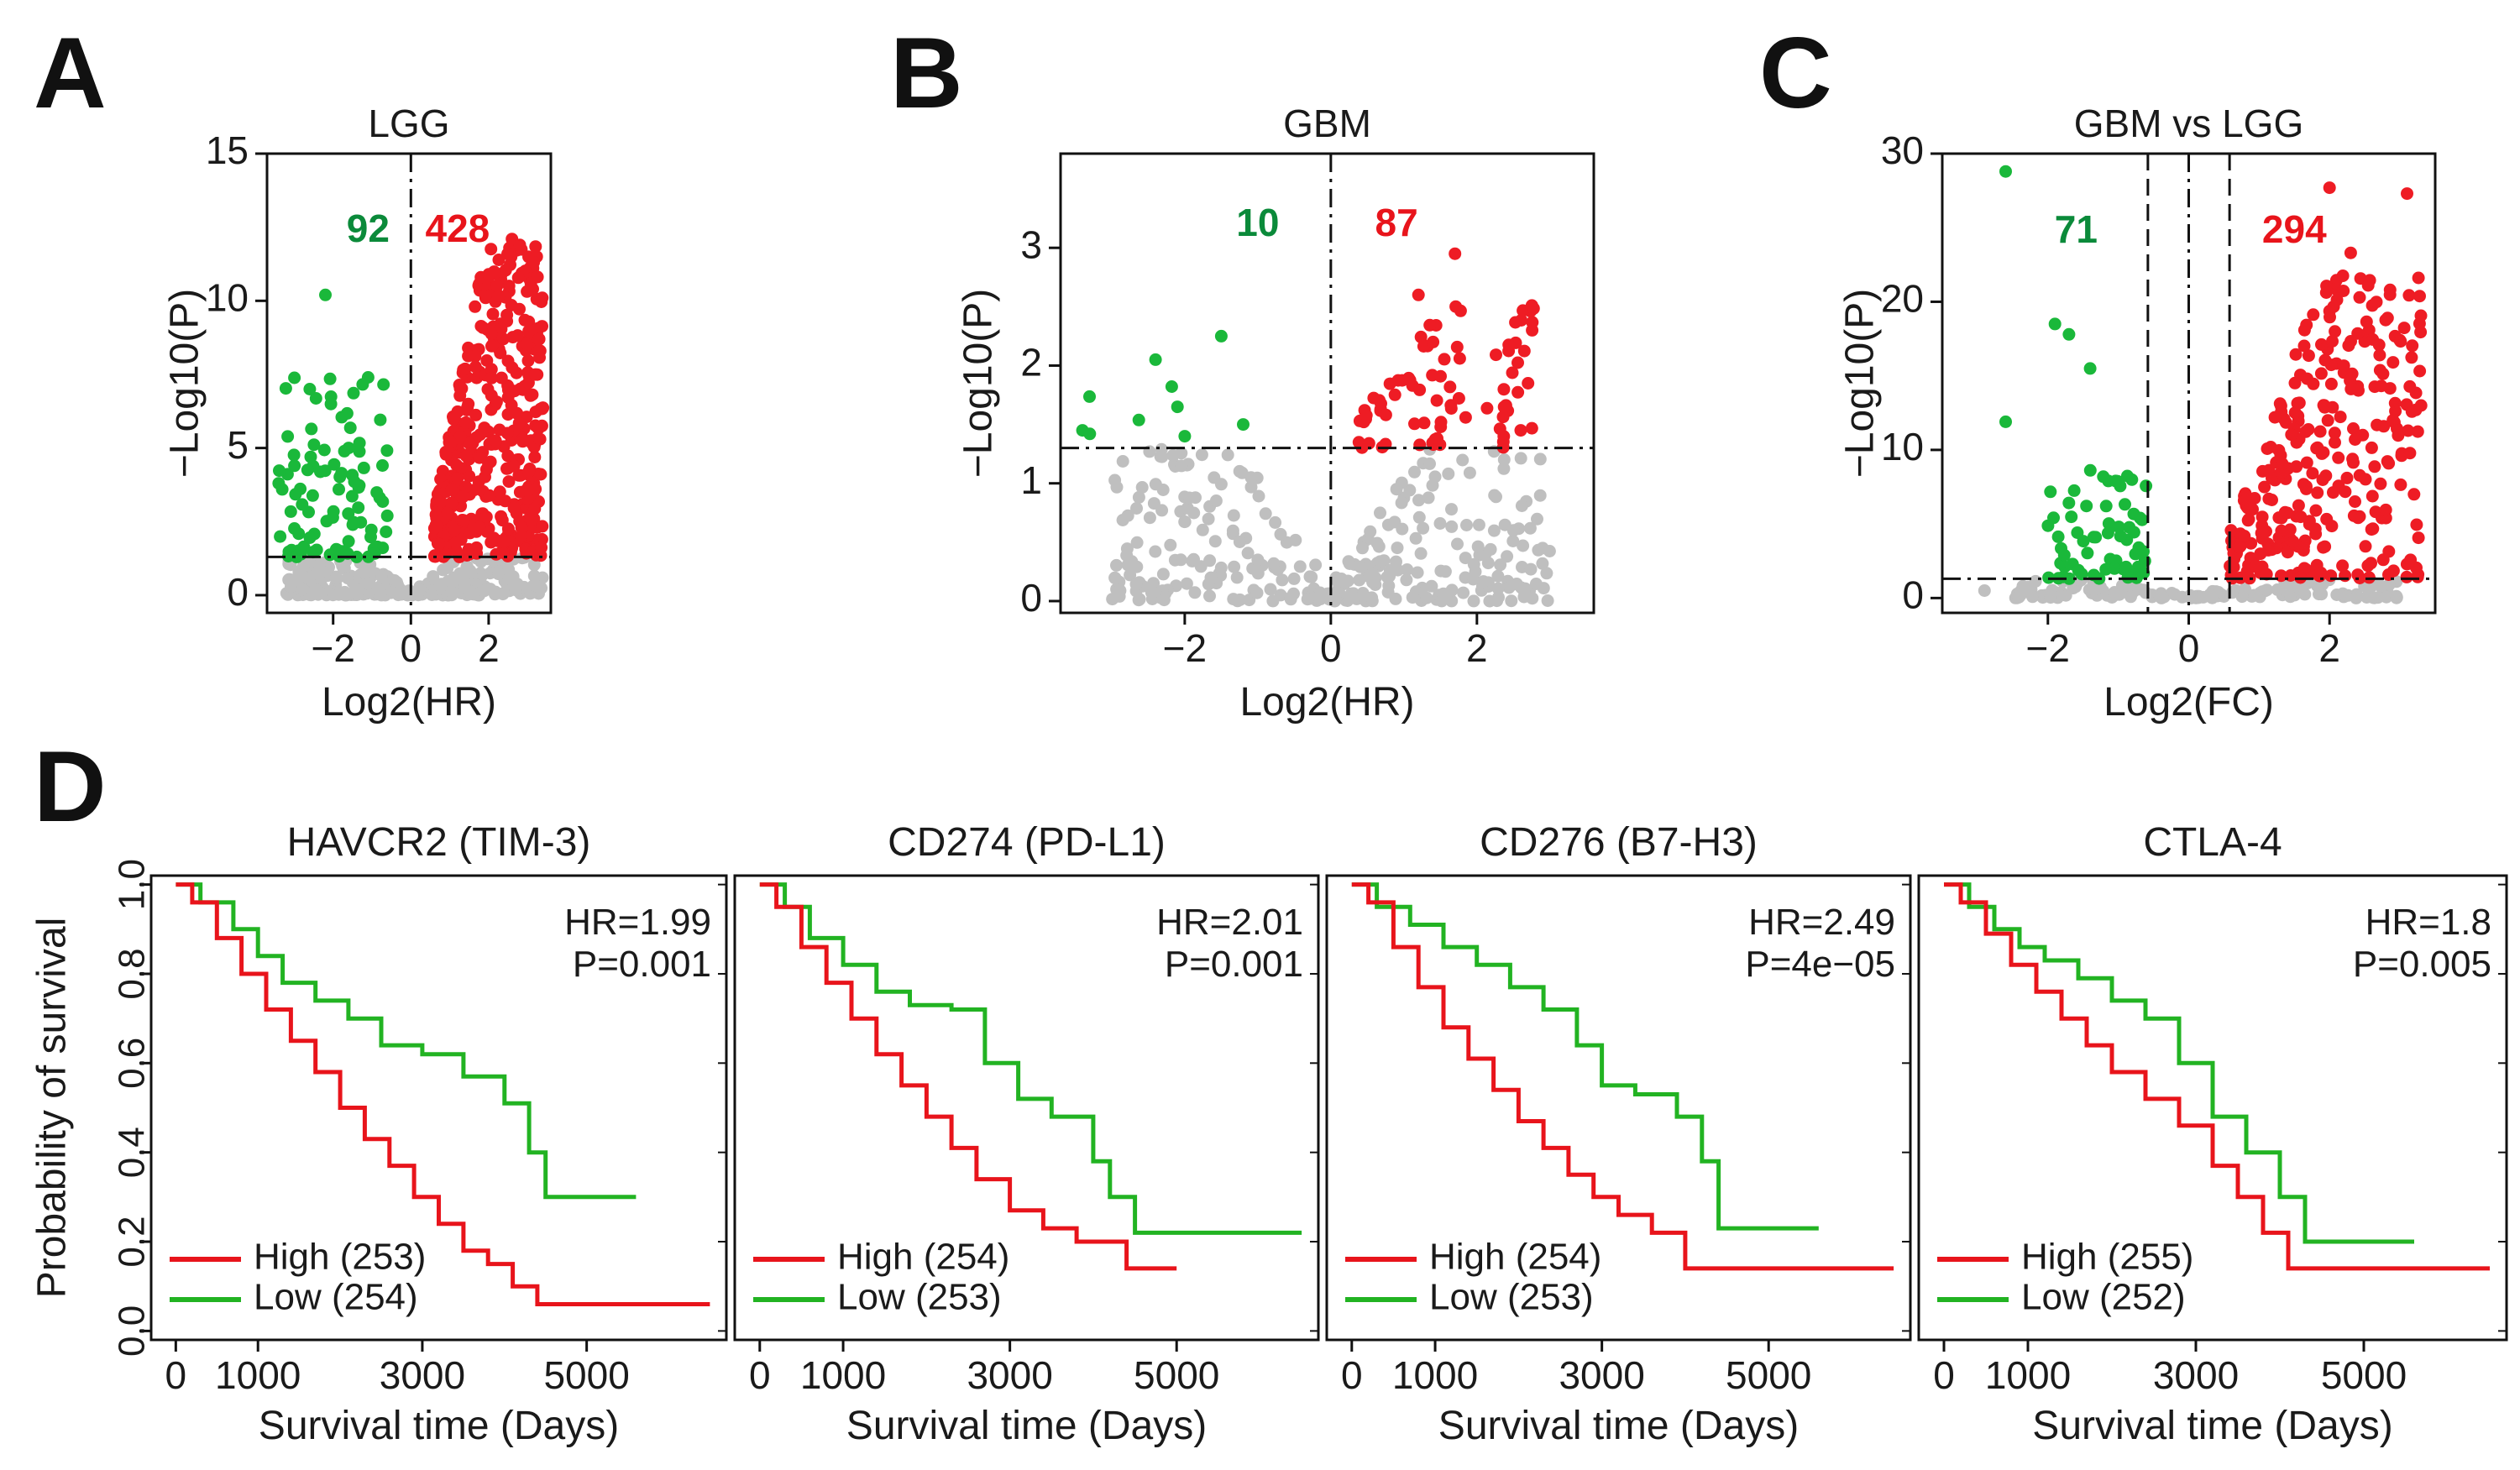  Describe the element at coordinates (1477, 648) in the screenshot. I see `x-tick-label: 2` at that location.